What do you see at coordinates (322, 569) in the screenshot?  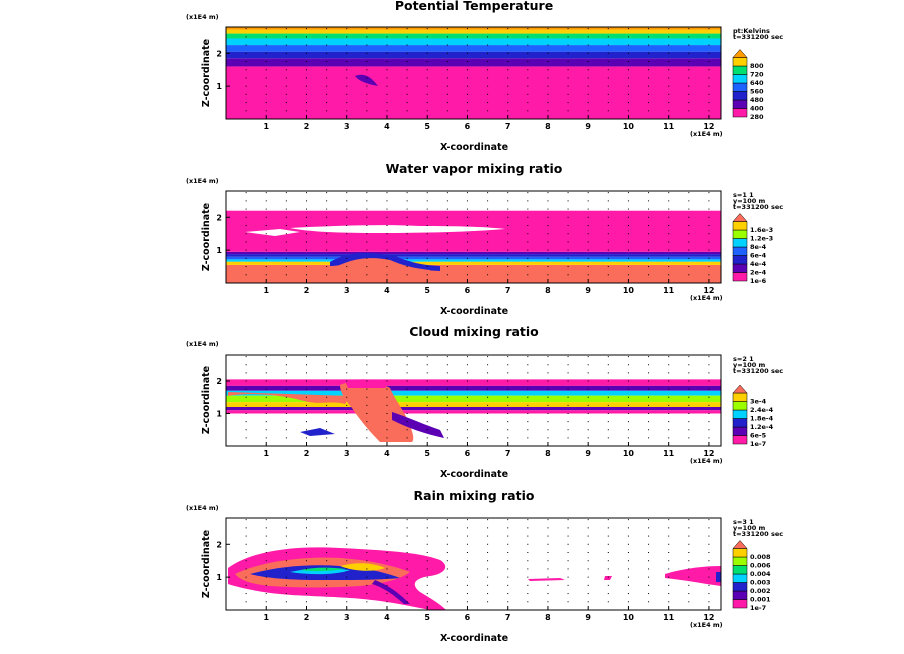 I see `panel-4-band-green` at bounding box center [322, 569].